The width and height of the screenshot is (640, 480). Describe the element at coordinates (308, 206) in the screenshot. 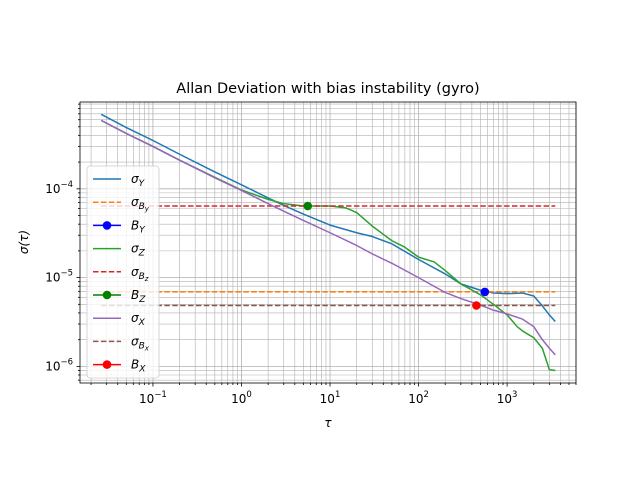

I see `marker-b-z` at that location.